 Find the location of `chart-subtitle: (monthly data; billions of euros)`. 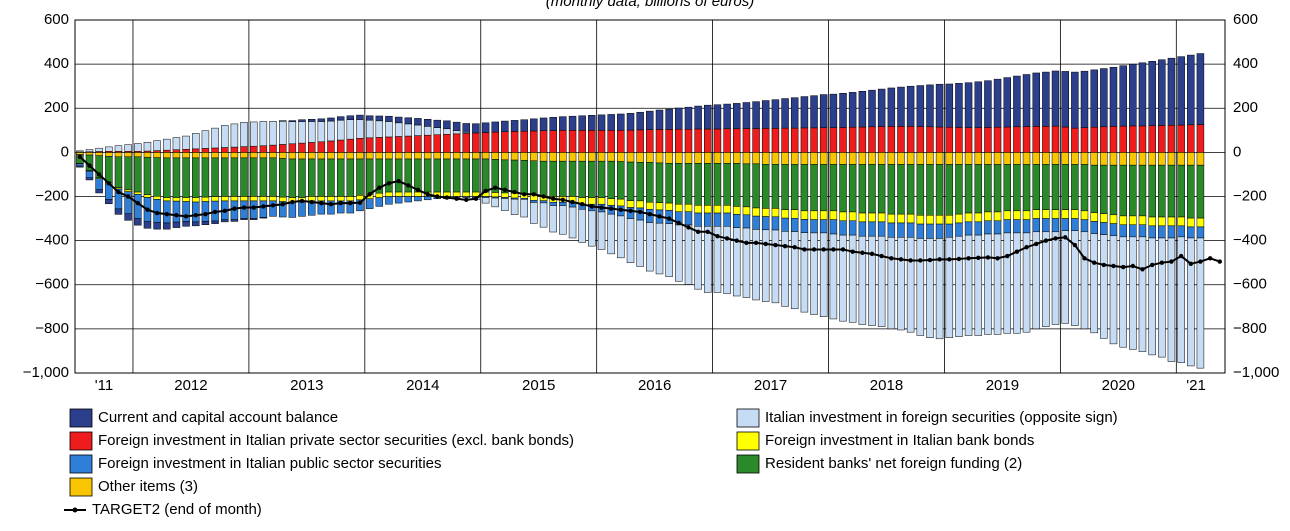

chart-subtitle: (monthly data; billions of euros) is located at coordinates (650, 5).